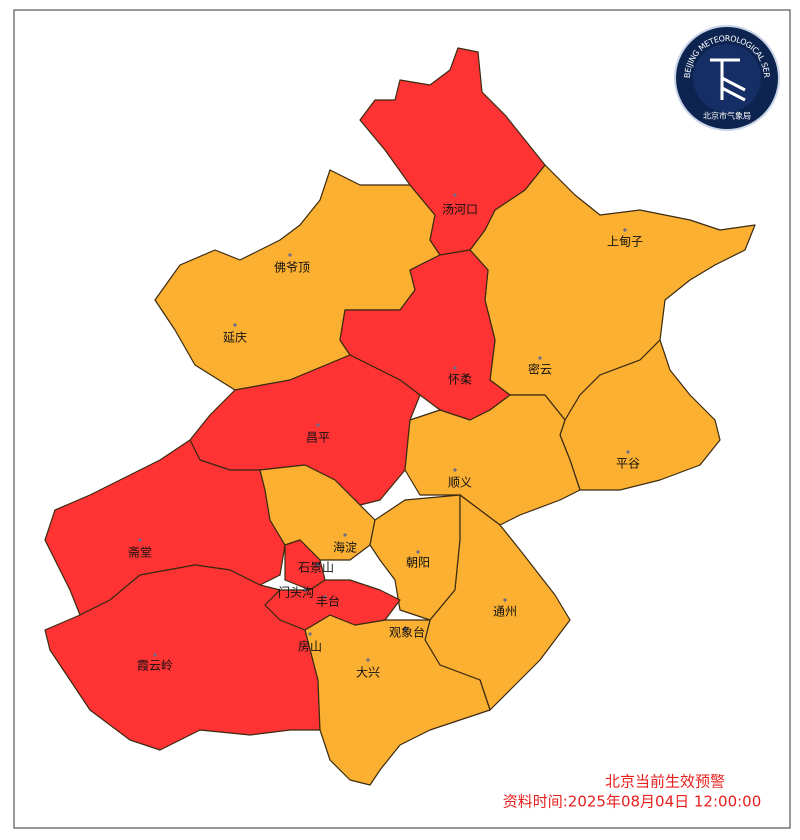 This screenshot has width=800, height=840. I want to click on station-label: 朝阳, so click(418, 563).